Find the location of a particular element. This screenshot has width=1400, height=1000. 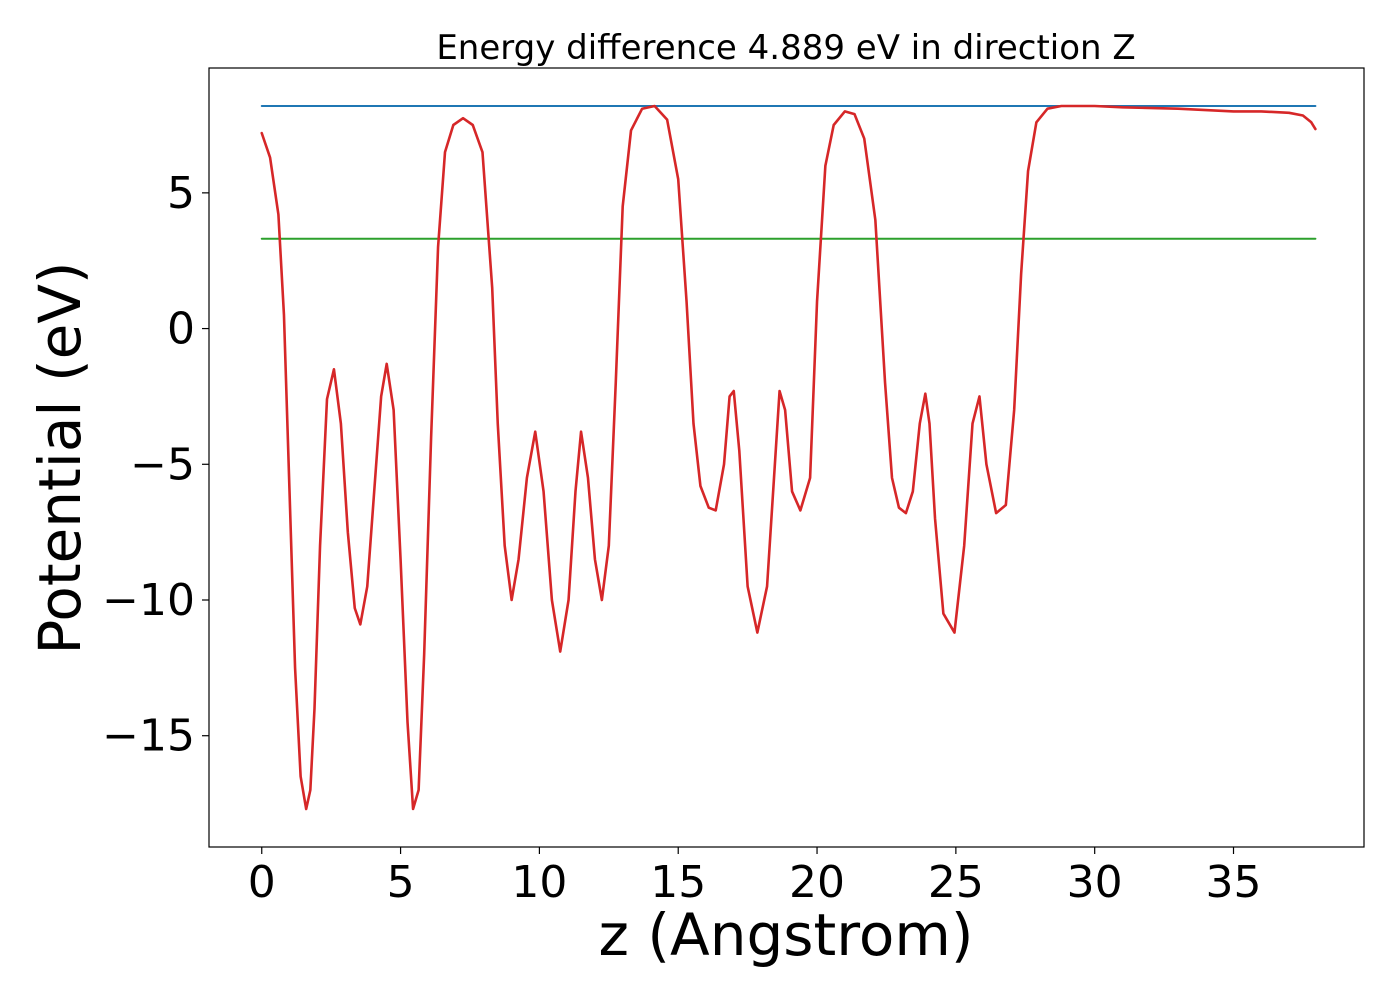

x-tick-label: 25 is located at coordinates (956, 882).